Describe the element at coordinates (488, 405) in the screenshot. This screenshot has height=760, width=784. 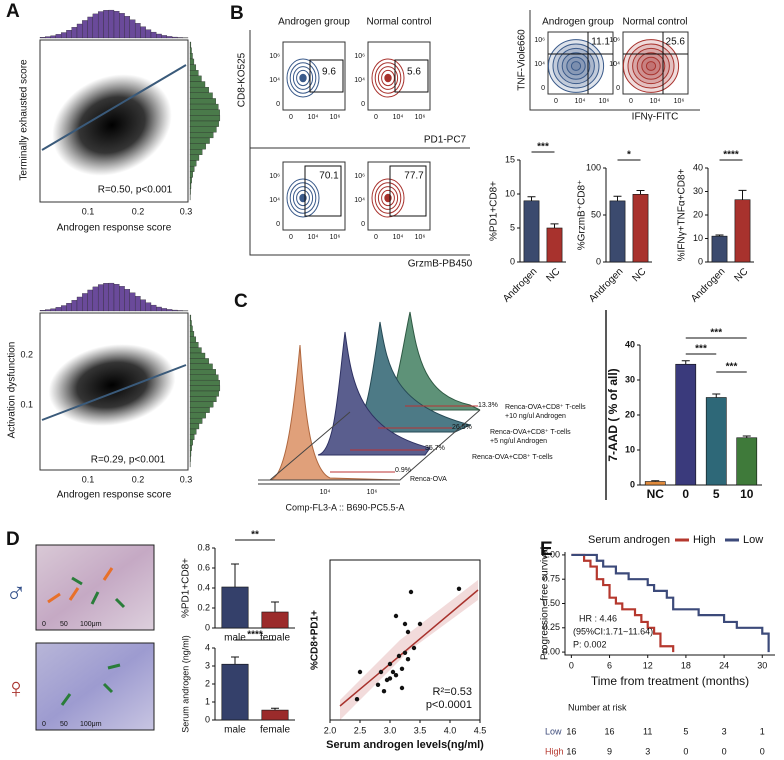
I see `gate-percent: 13.3%` at that location.